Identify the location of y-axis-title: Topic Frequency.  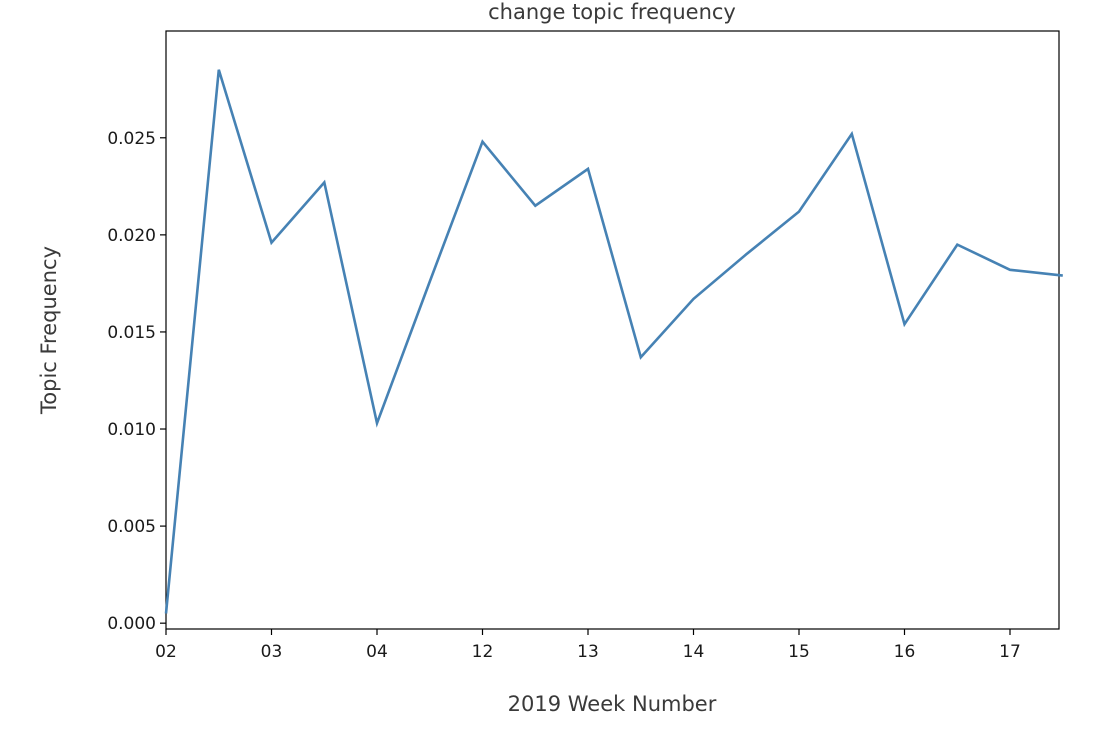
(49, 330).